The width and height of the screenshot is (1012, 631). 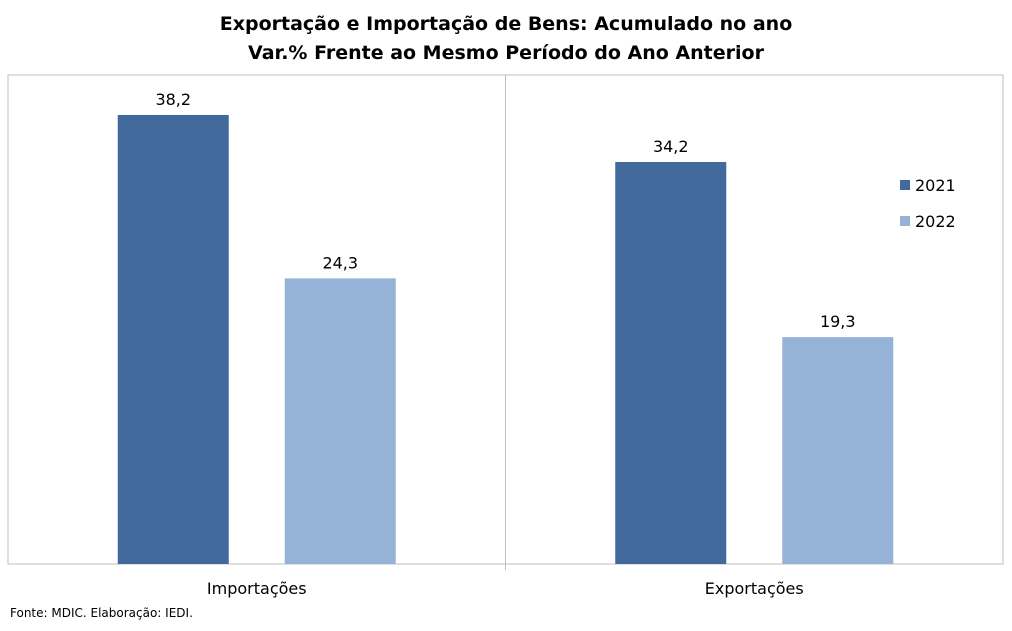 I want to click on value-label-2022-1: 19,3, so click(x=838, y=321).